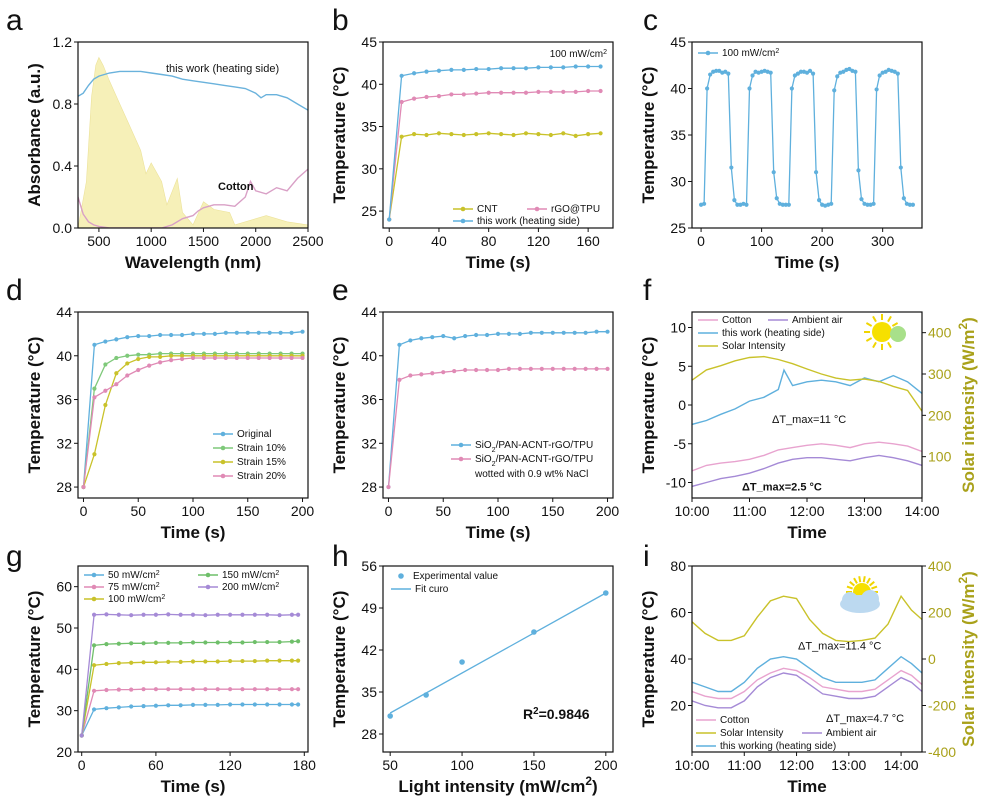 The width and height of the screenshot is (995, 806). Describe the element at coordinates (553, 511) in the screenshot. I see `x-tick-label: 150` at that location.